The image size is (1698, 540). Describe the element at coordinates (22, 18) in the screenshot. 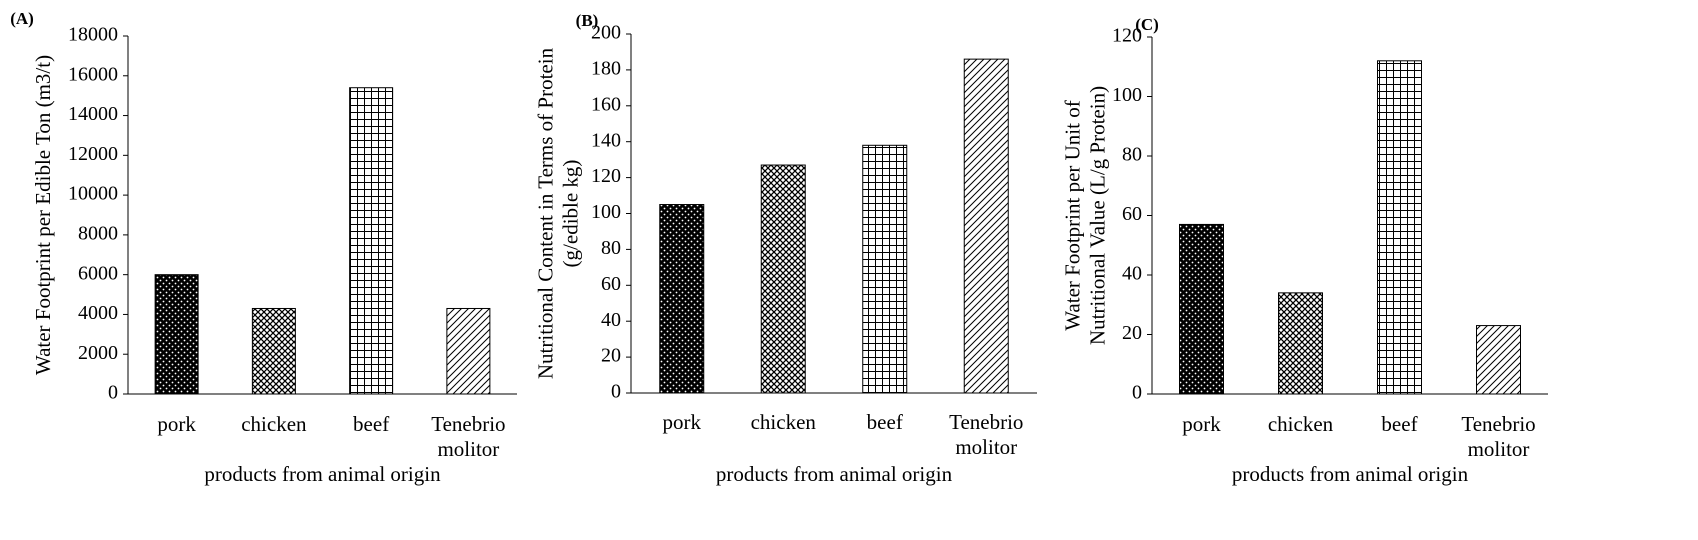

I see `panel-label: (A)` at that location.